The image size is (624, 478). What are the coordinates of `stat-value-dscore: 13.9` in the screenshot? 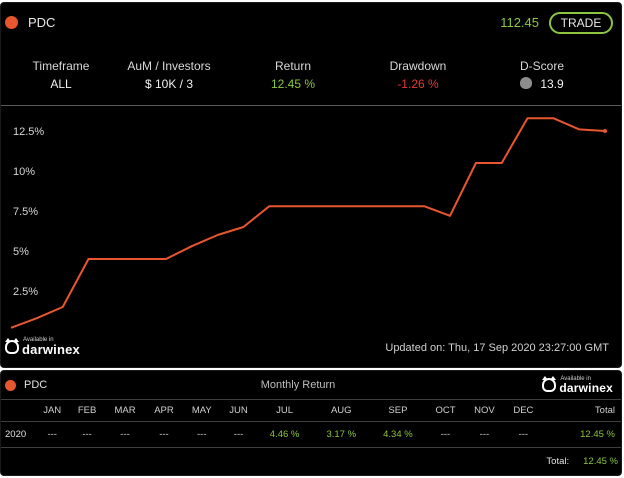 It's located at (552, 84).